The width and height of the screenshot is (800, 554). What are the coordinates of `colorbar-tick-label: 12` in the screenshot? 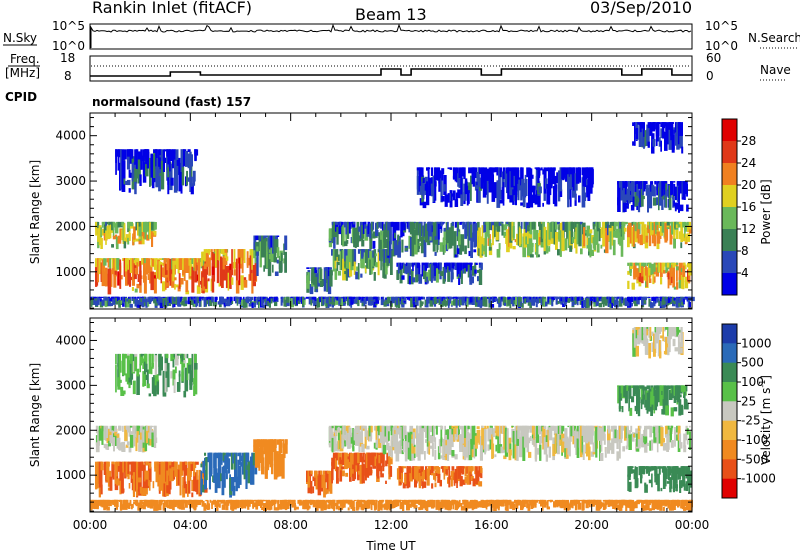 It's located at (748, 229).